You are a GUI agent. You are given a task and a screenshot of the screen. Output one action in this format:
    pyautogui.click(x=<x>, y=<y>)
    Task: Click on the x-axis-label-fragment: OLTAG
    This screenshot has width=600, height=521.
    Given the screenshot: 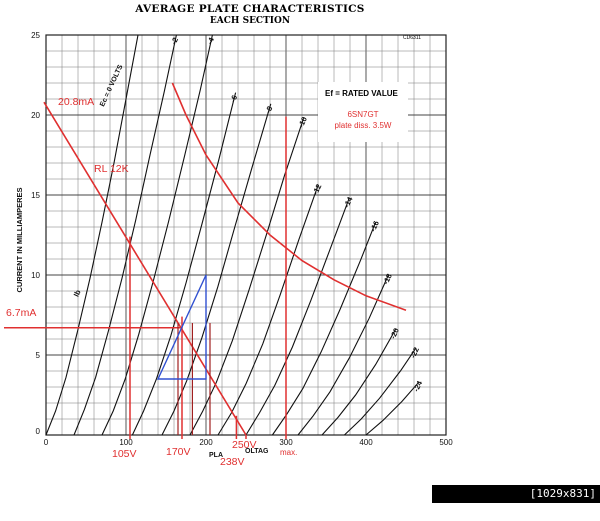 What is the action you would take?
    pyautogui.click(x=257, y=451)
    